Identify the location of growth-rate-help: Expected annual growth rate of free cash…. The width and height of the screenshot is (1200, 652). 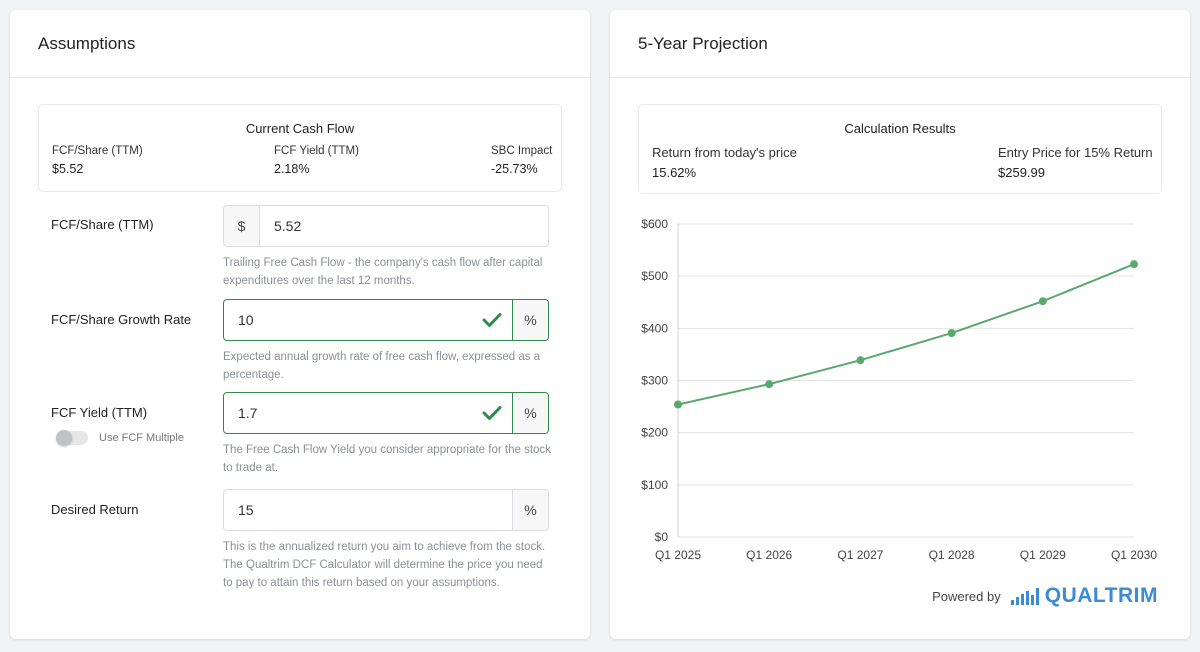
(382, 366).